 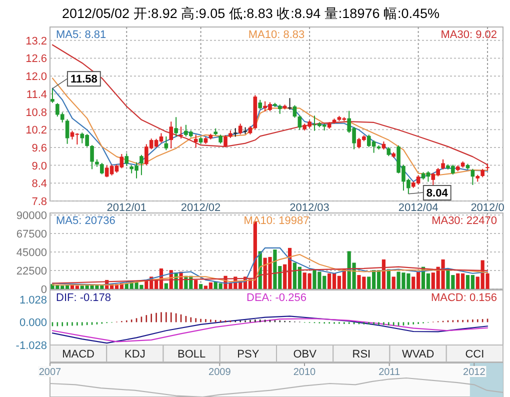 What do you see at coordinates (43, 290) in the screenshot?
I see `y-tick-label: 0` at bounding box center [43, 290].